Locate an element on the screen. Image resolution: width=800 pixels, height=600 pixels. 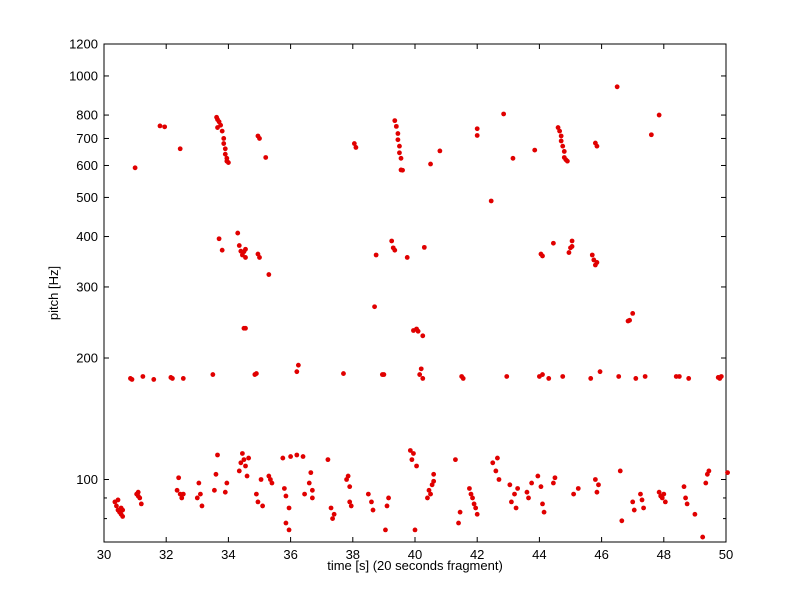
y-tick-label: 600 is located at coordinates (87, 165).